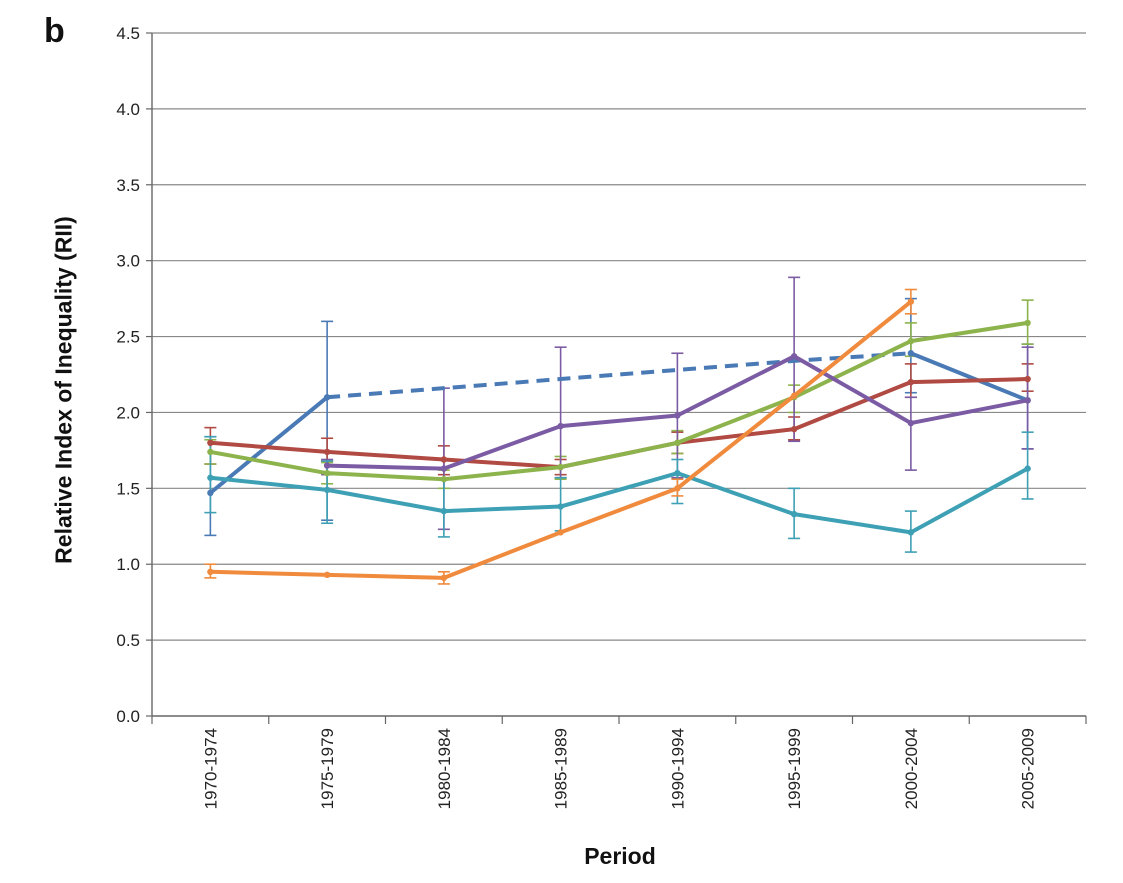 The width and height of the screenshot is (1123, 883). Describe the element at coordinates (128, 185) in the screenshot. I see `y-tick-label: 3.5` at that location.